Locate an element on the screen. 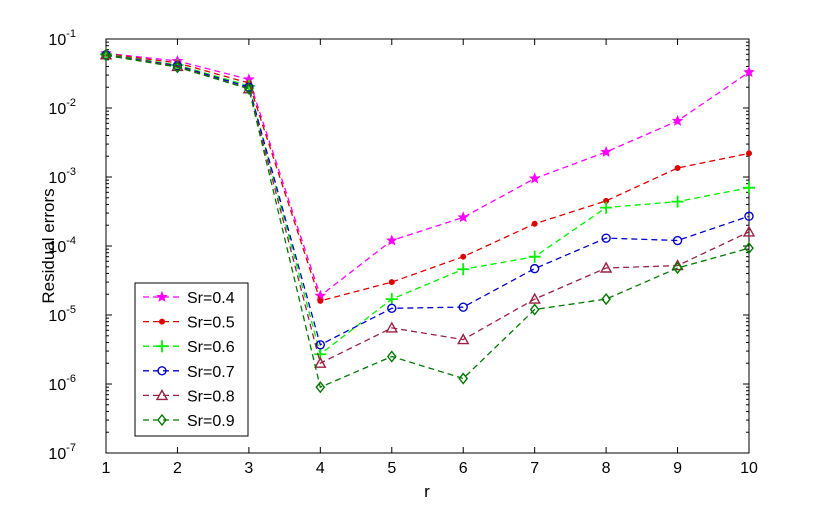 This screenshot has height=510, width=826. legend-label: Sr=0.5 is located at coordinates (211, 323).